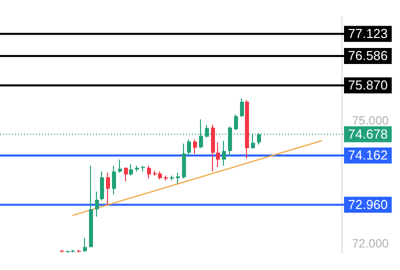 This screenshot has width=400, height=270. Describe the element at coordinates (371, 243) in the screenshot. I see `y-tick-label: 72.000` at that location.